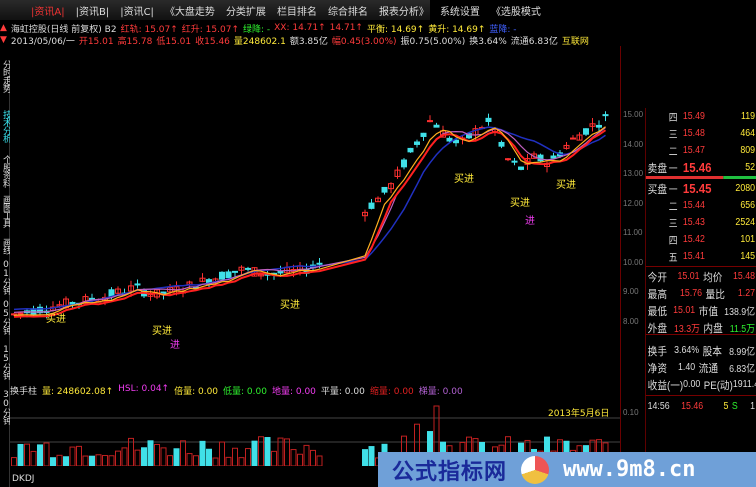 Image resolution: width=756 pixels, height=487 pixels. Describe the element at coordinates (189, 12) in the screenshot. I see `menu-item: 《大盘走势` at that location.